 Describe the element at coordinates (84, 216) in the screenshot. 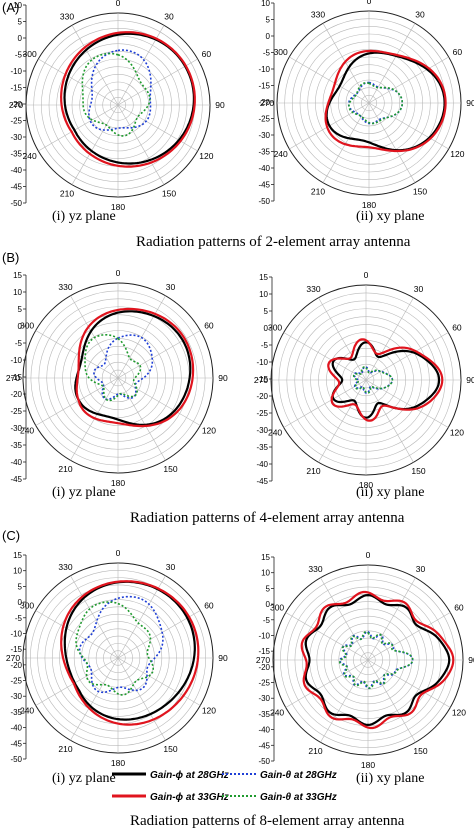

I see `plane-label-a-yz: (i) yz plane` at that location.